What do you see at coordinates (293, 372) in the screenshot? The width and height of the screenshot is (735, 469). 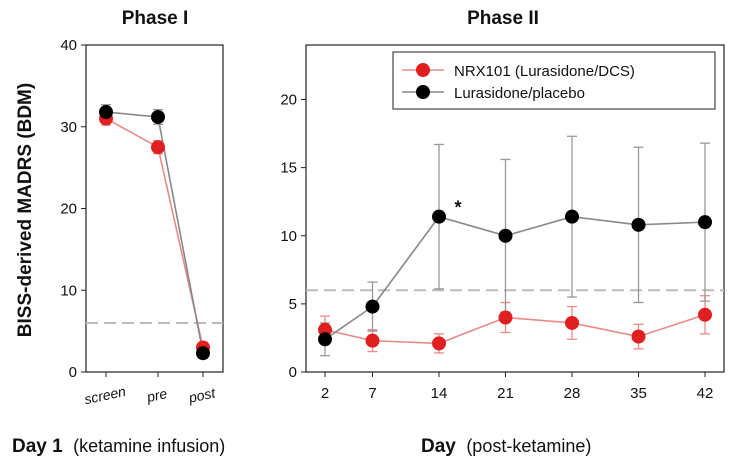 I see `p2-ytick-label: 0` at bounding box center [293, 372].